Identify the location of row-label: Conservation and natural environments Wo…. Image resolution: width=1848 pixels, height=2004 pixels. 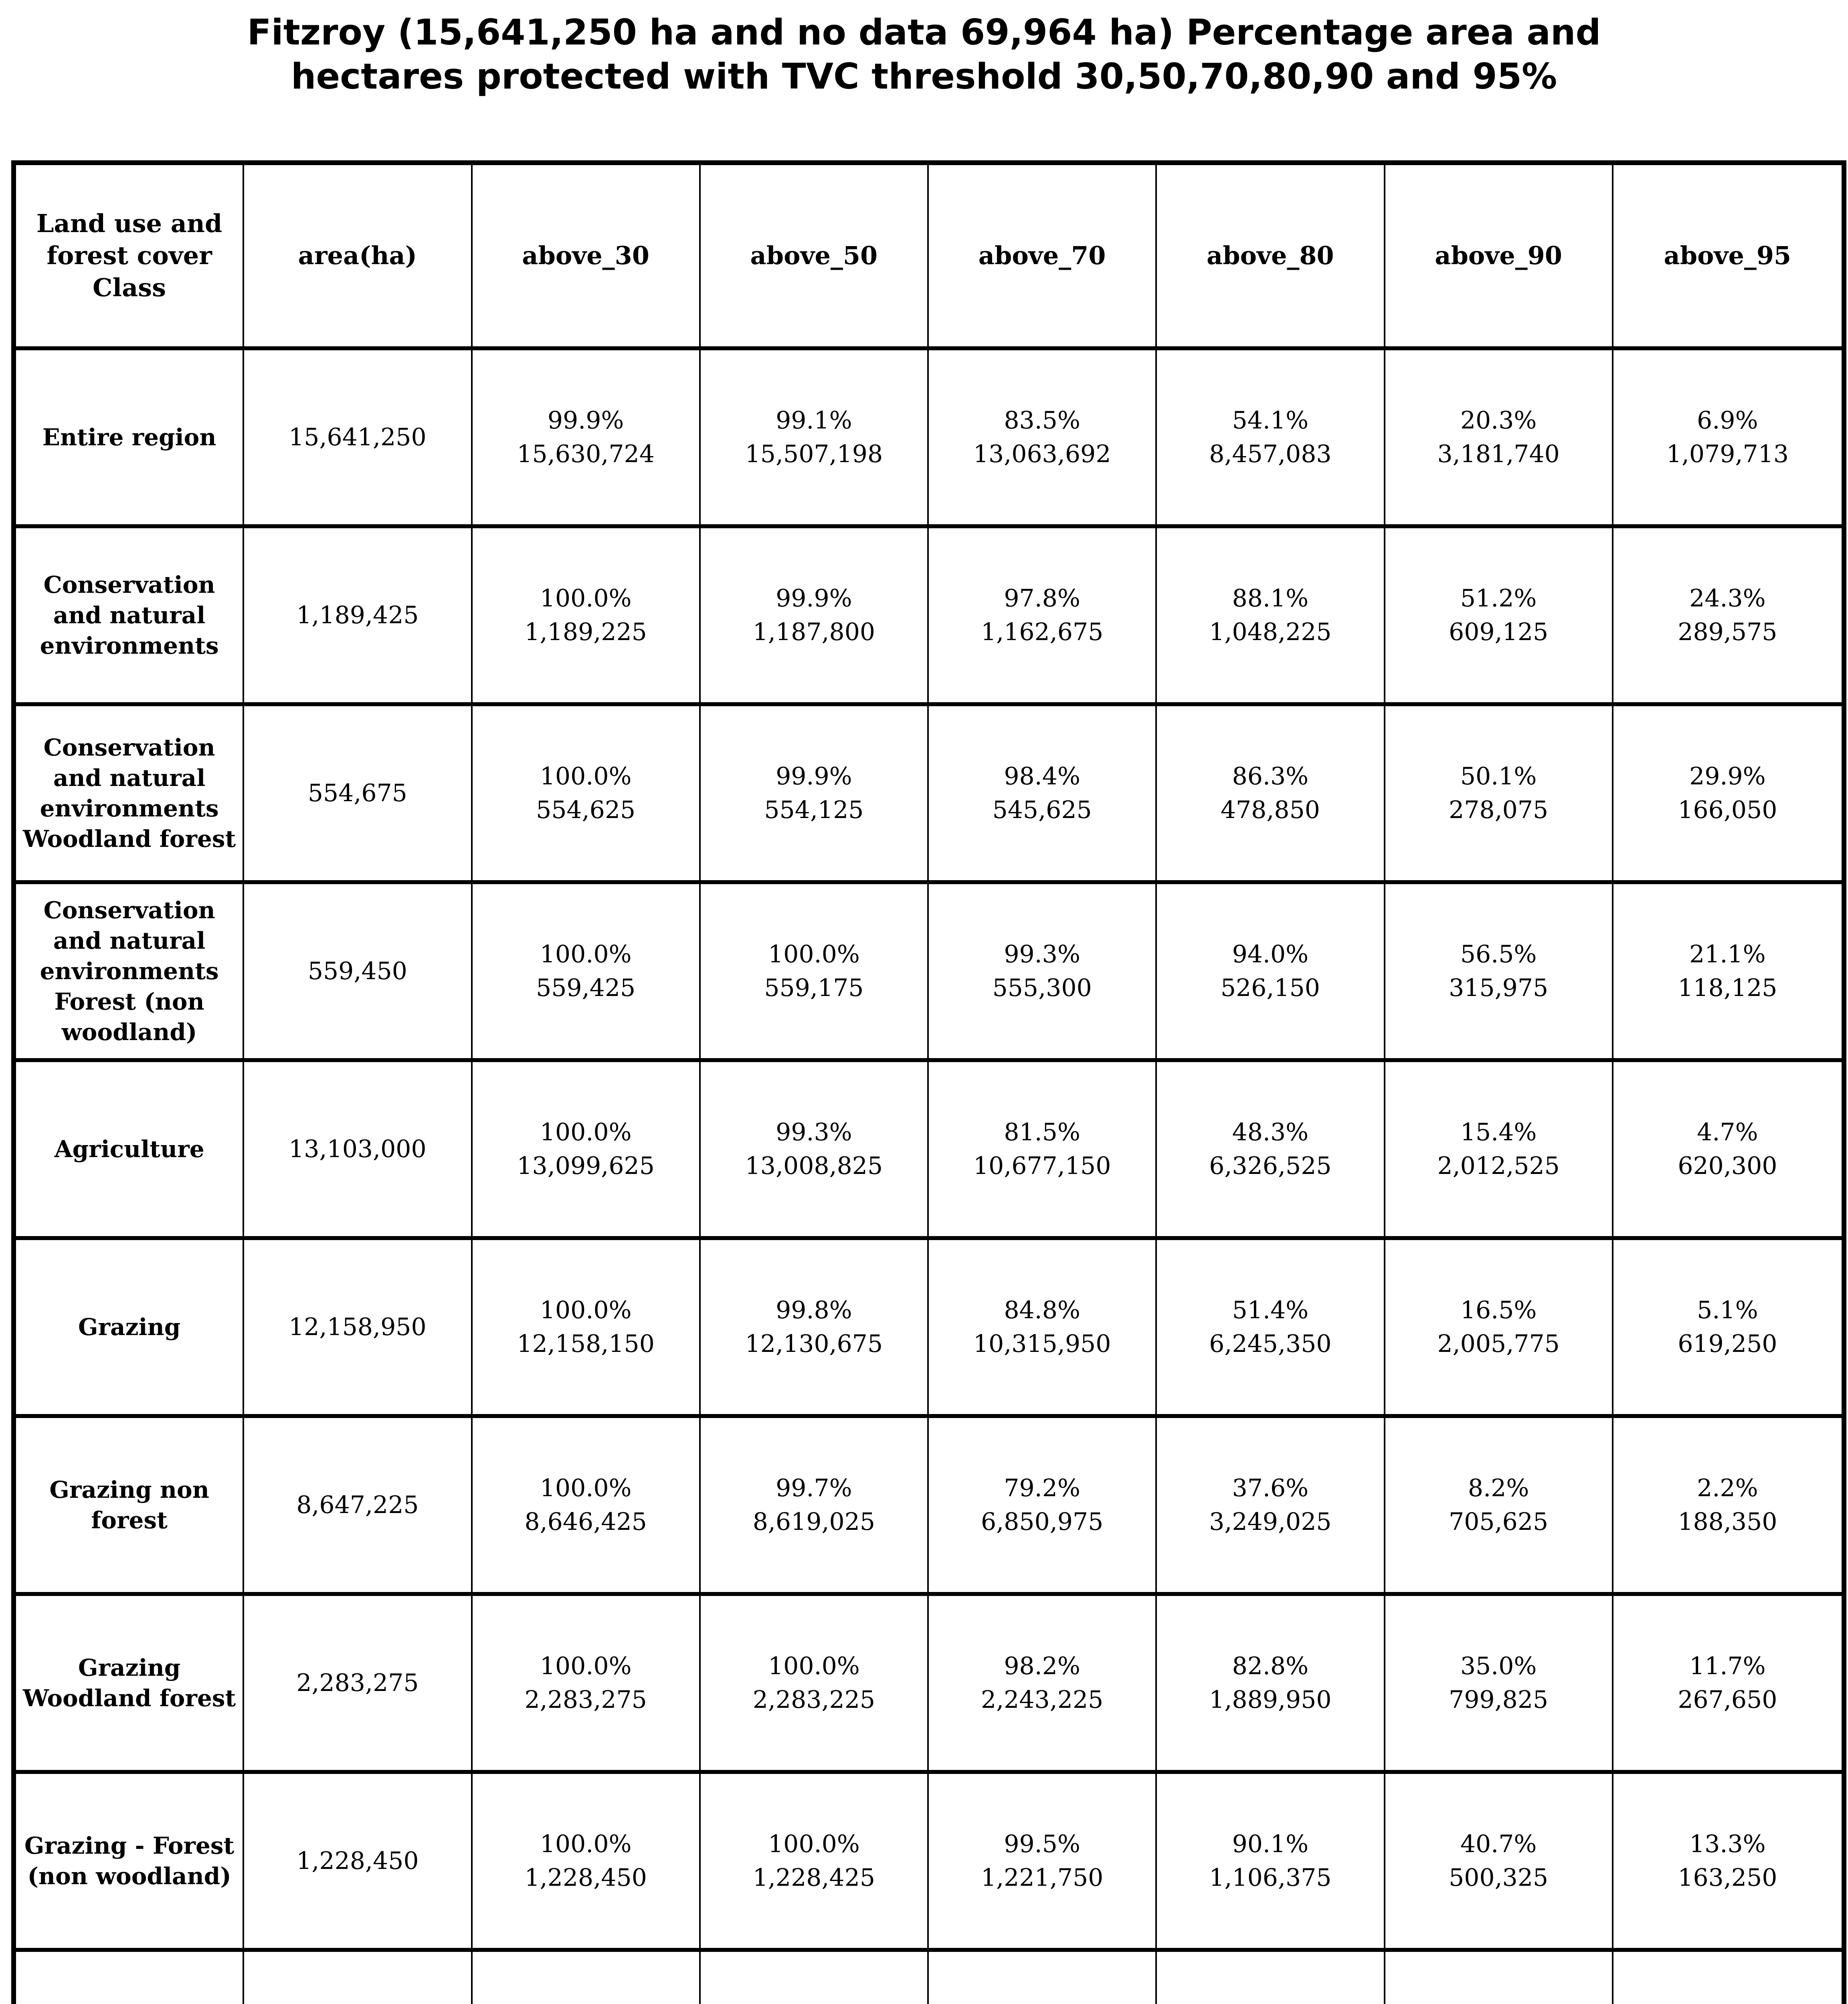
(130, 795).